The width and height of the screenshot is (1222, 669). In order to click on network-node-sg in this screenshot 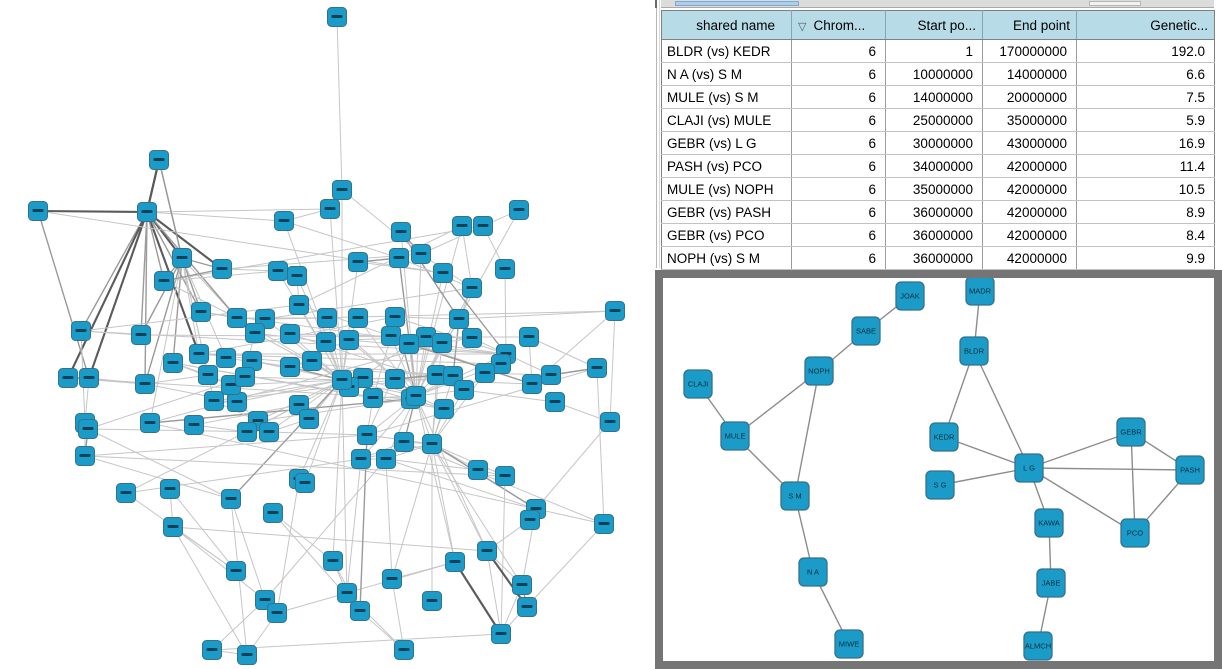, I will do `click(940, 485)`.